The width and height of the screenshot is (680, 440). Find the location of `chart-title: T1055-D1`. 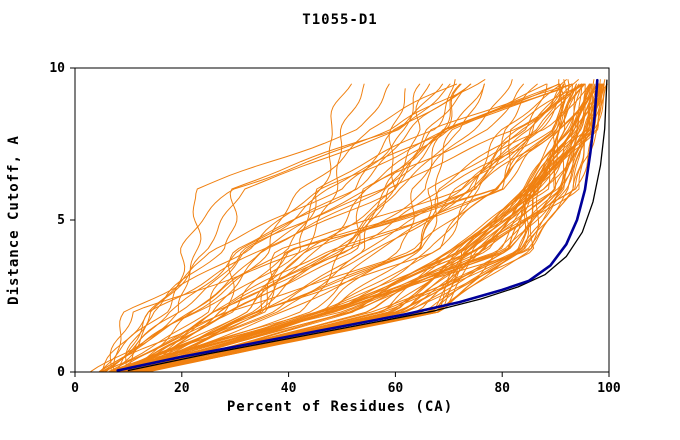

chart-title: T1055-D1 is located at coordinates (340, 20).